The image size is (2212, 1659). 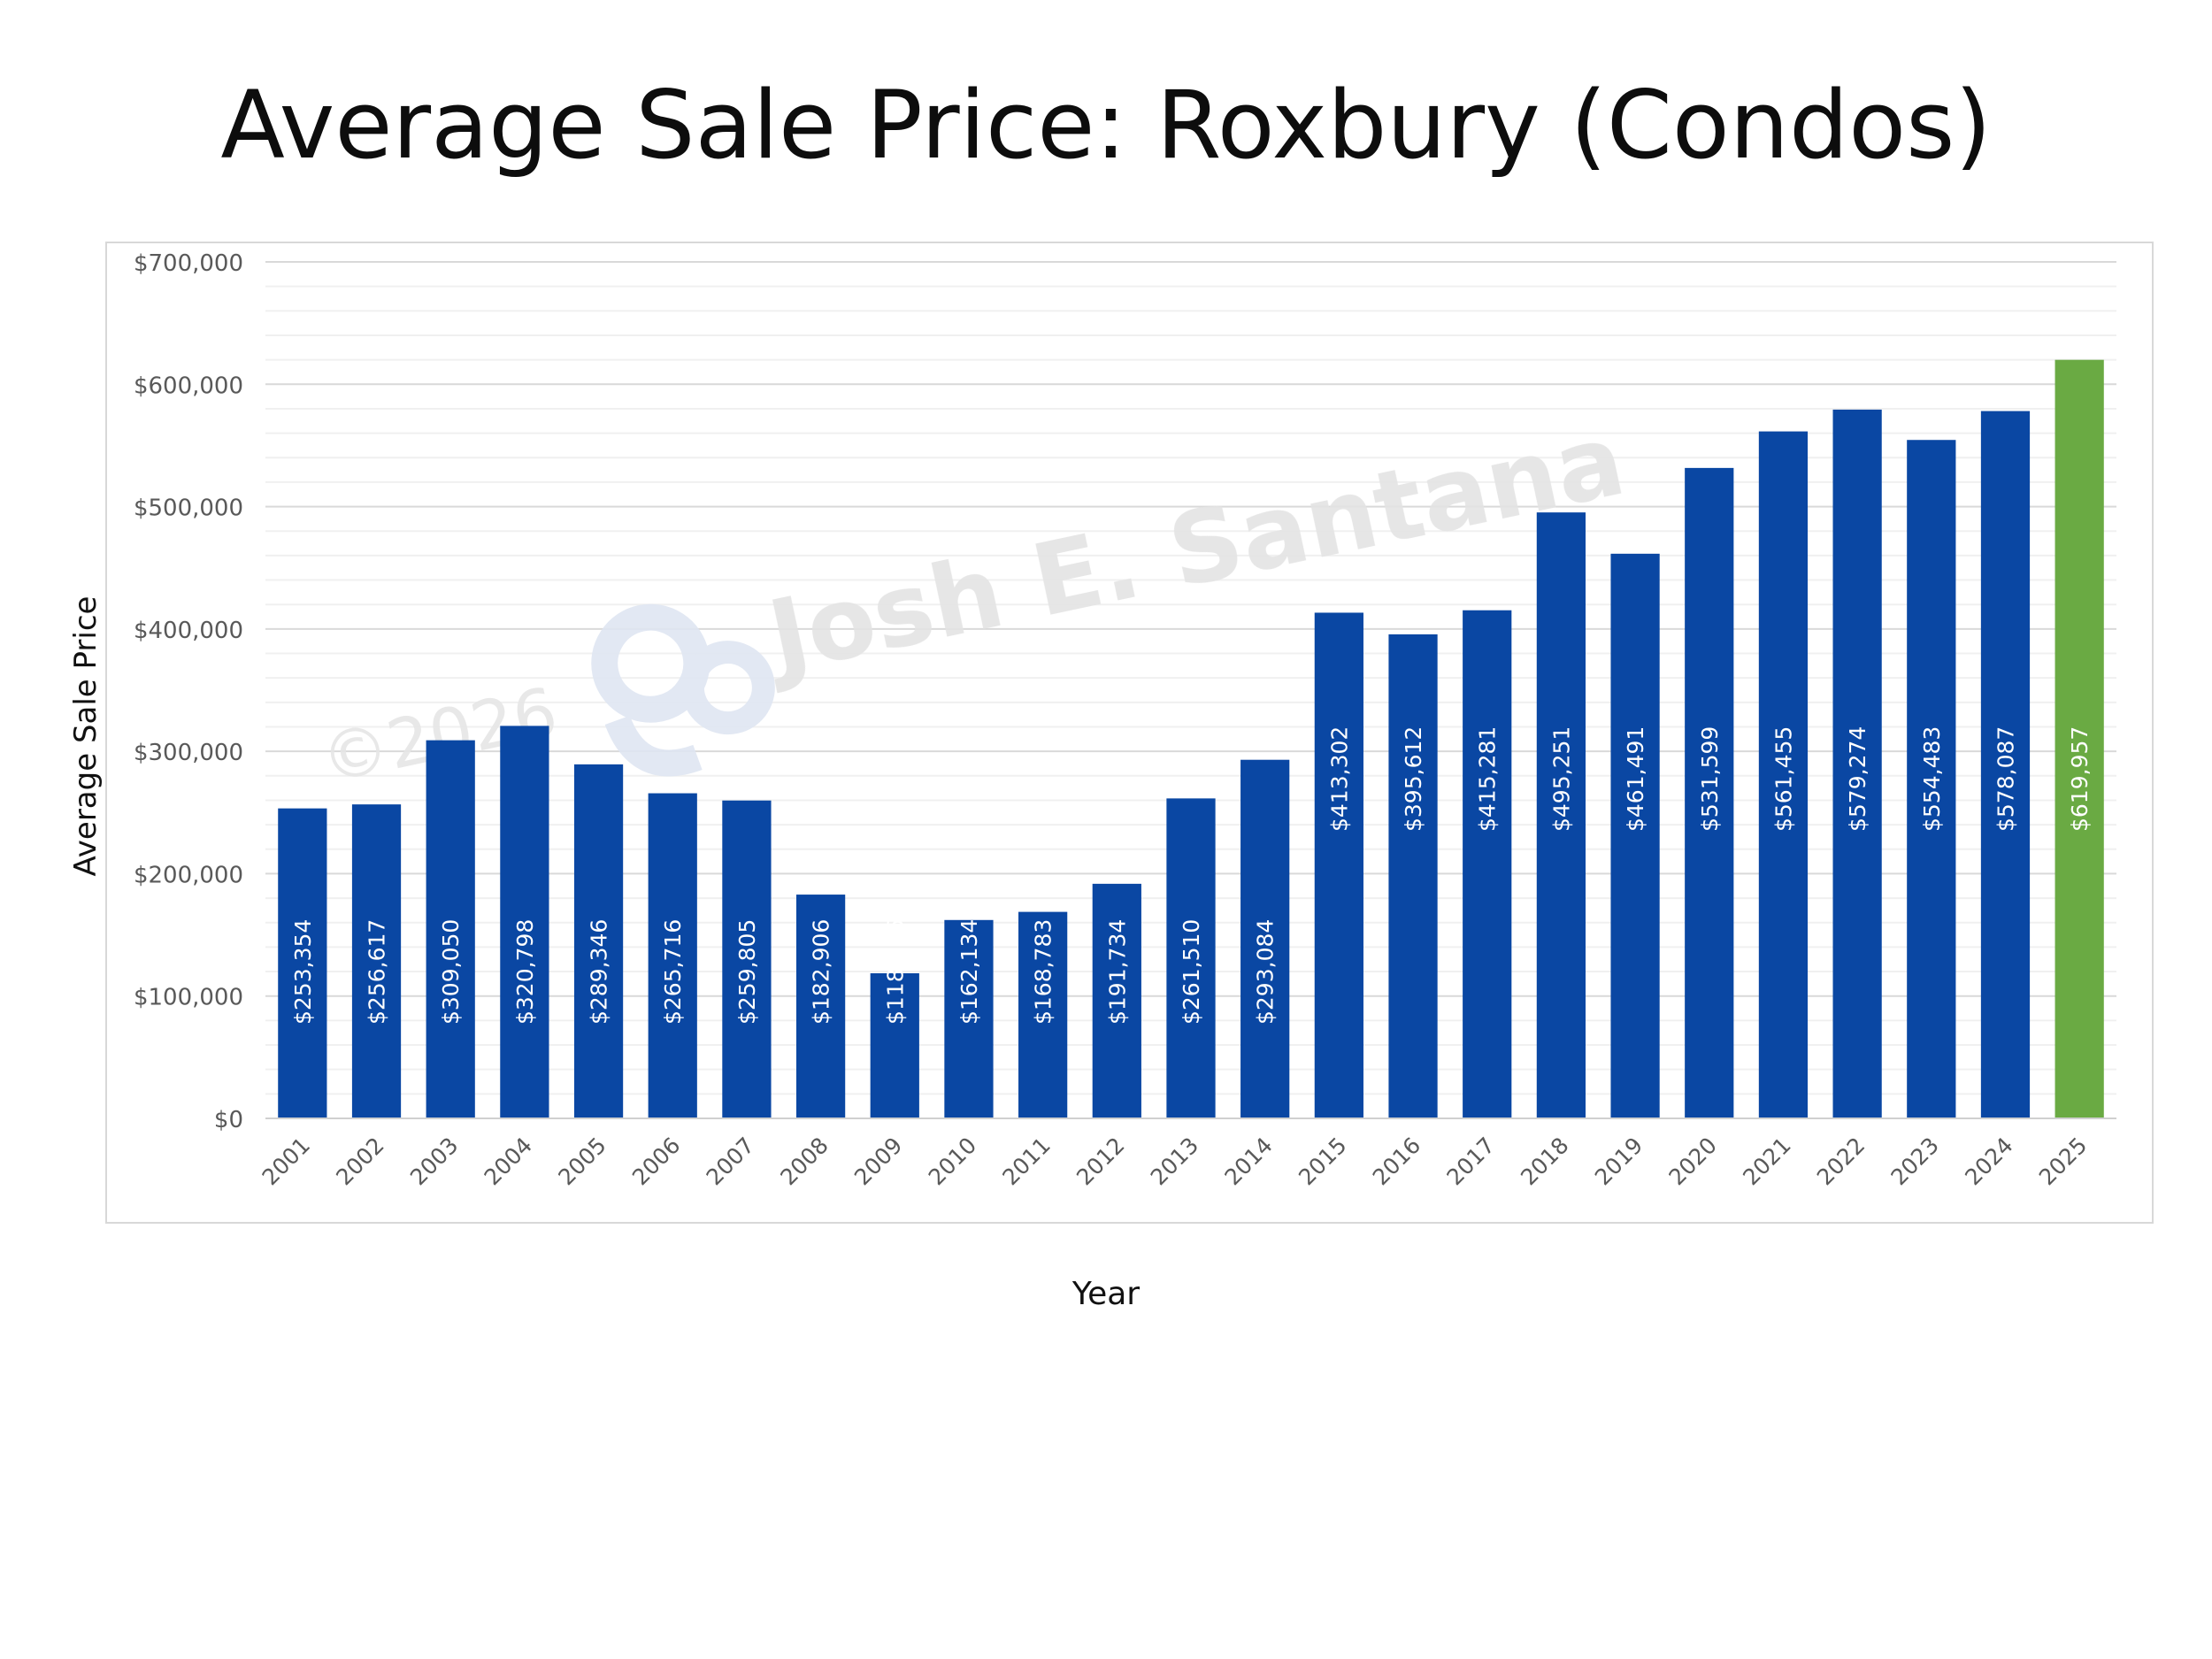 What do you see at coordinates (1339, 779) in the screenshot?
I see `bar-value-label: $413,302` at bounding box center [1339, 779].